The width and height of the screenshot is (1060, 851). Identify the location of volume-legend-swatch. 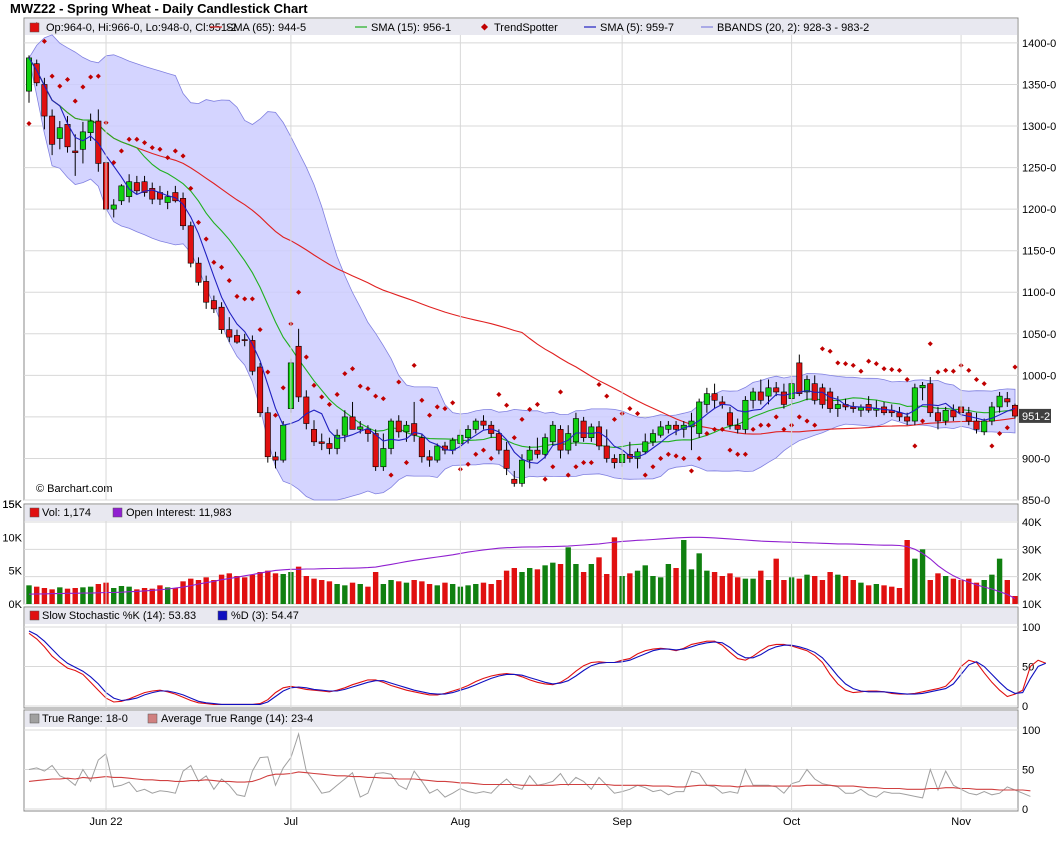
(34, 512).